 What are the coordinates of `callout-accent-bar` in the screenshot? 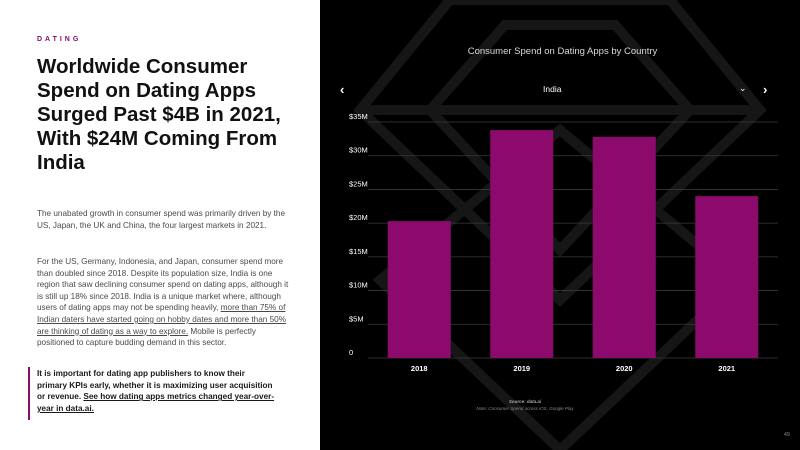 It's located at (29, 393).